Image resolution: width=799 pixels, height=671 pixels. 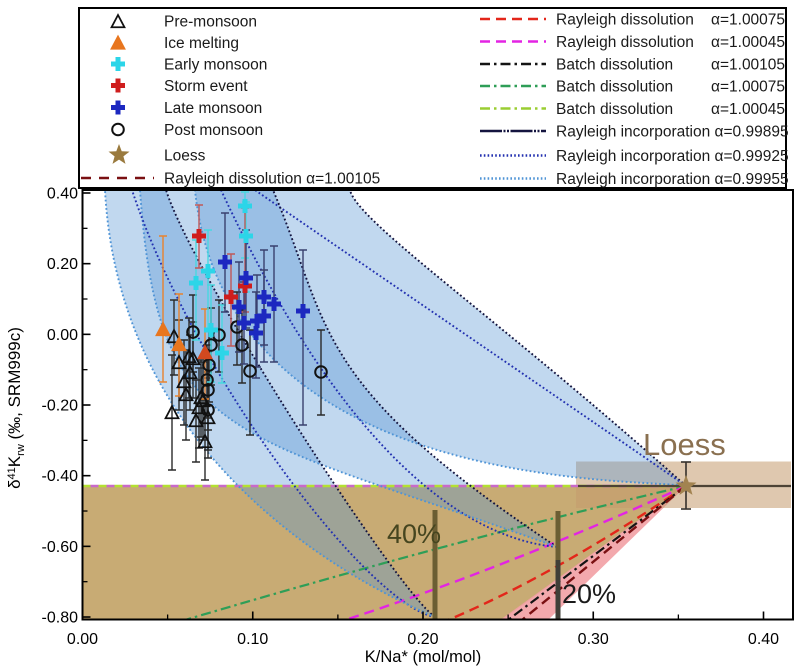 What do you see at coordinates (589, 594) in the screenshot?
I see `svg-text: 20%` at bounding box center [589, 594].